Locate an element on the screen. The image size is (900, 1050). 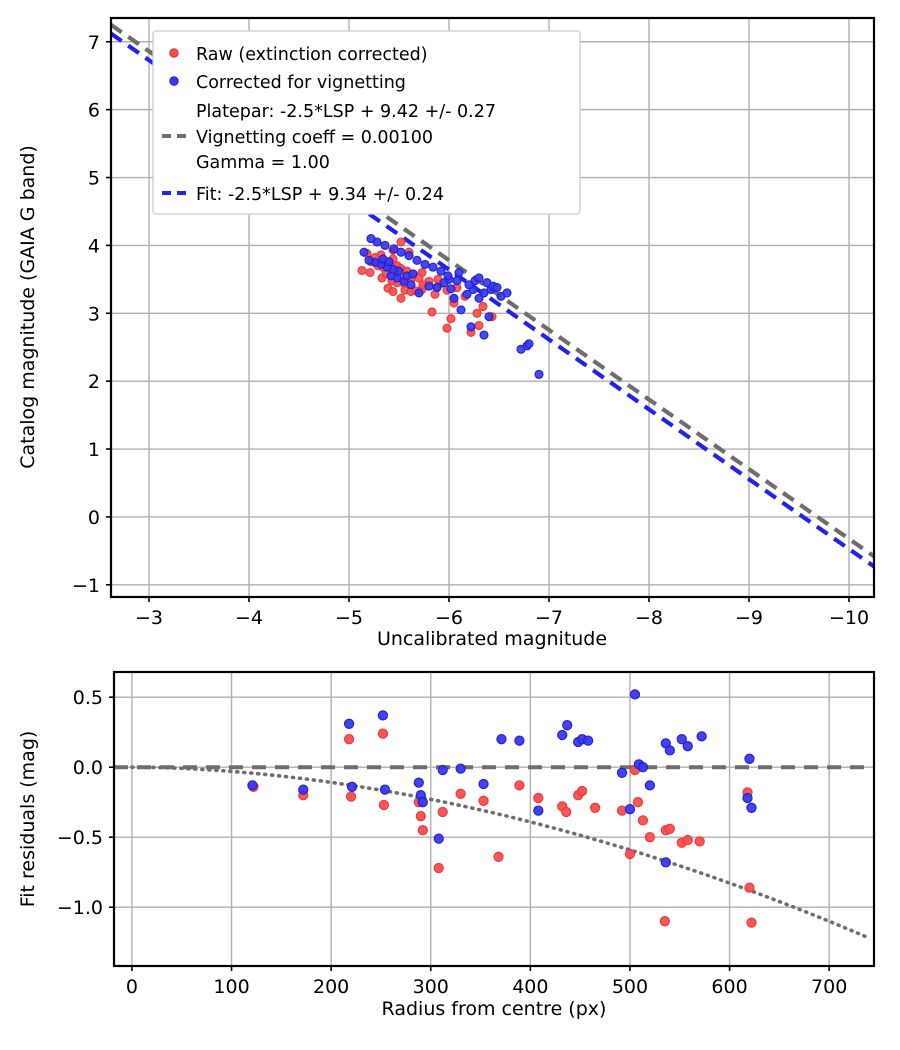
upper-y-axis-label: Catalog magnitude (GAIA G band) is located at coordinates (28, 307).